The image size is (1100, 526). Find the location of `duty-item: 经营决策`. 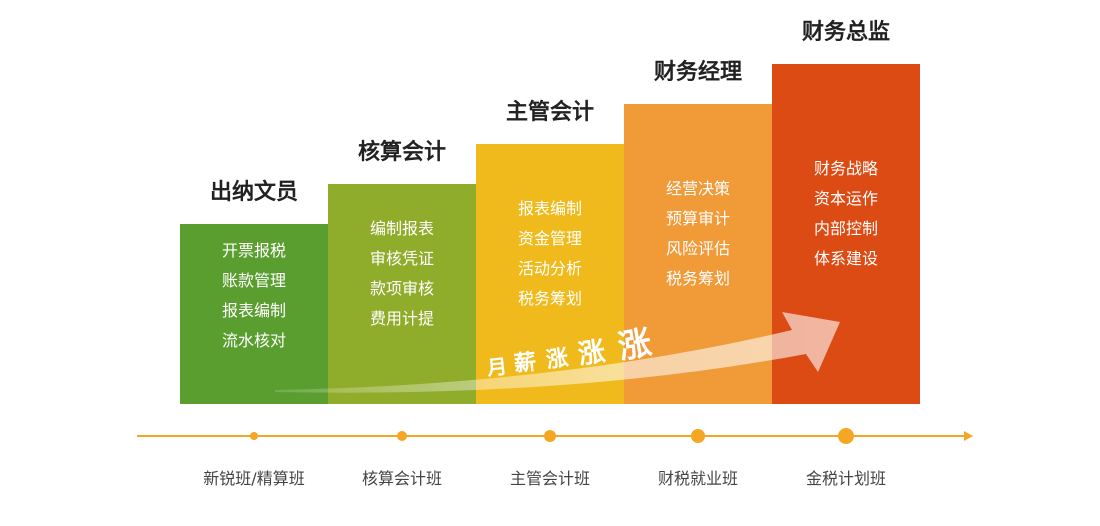

duty-item: 经营决策 is located at coordinates (697, 188).